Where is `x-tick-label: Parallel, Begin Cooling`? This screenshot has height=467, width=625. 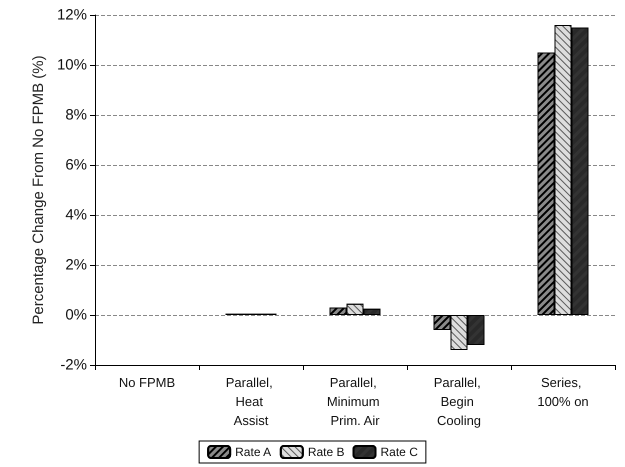 x-tick-label: Parallel, Begin Cooling is located at coordinates (459, 401).